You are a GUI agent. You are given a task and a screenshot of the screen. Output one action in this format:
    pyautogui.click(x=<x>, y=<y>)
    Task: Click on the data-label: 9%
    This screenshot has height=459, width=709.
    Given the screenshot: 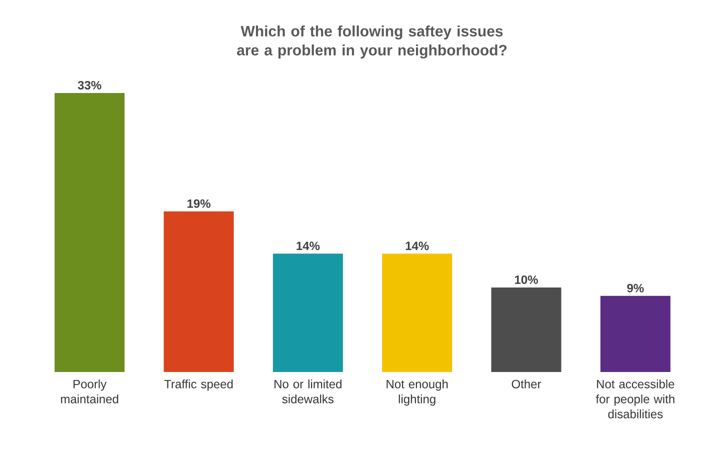 What is the action you would take?
    pyautogui.click(x=635, y=288)
    